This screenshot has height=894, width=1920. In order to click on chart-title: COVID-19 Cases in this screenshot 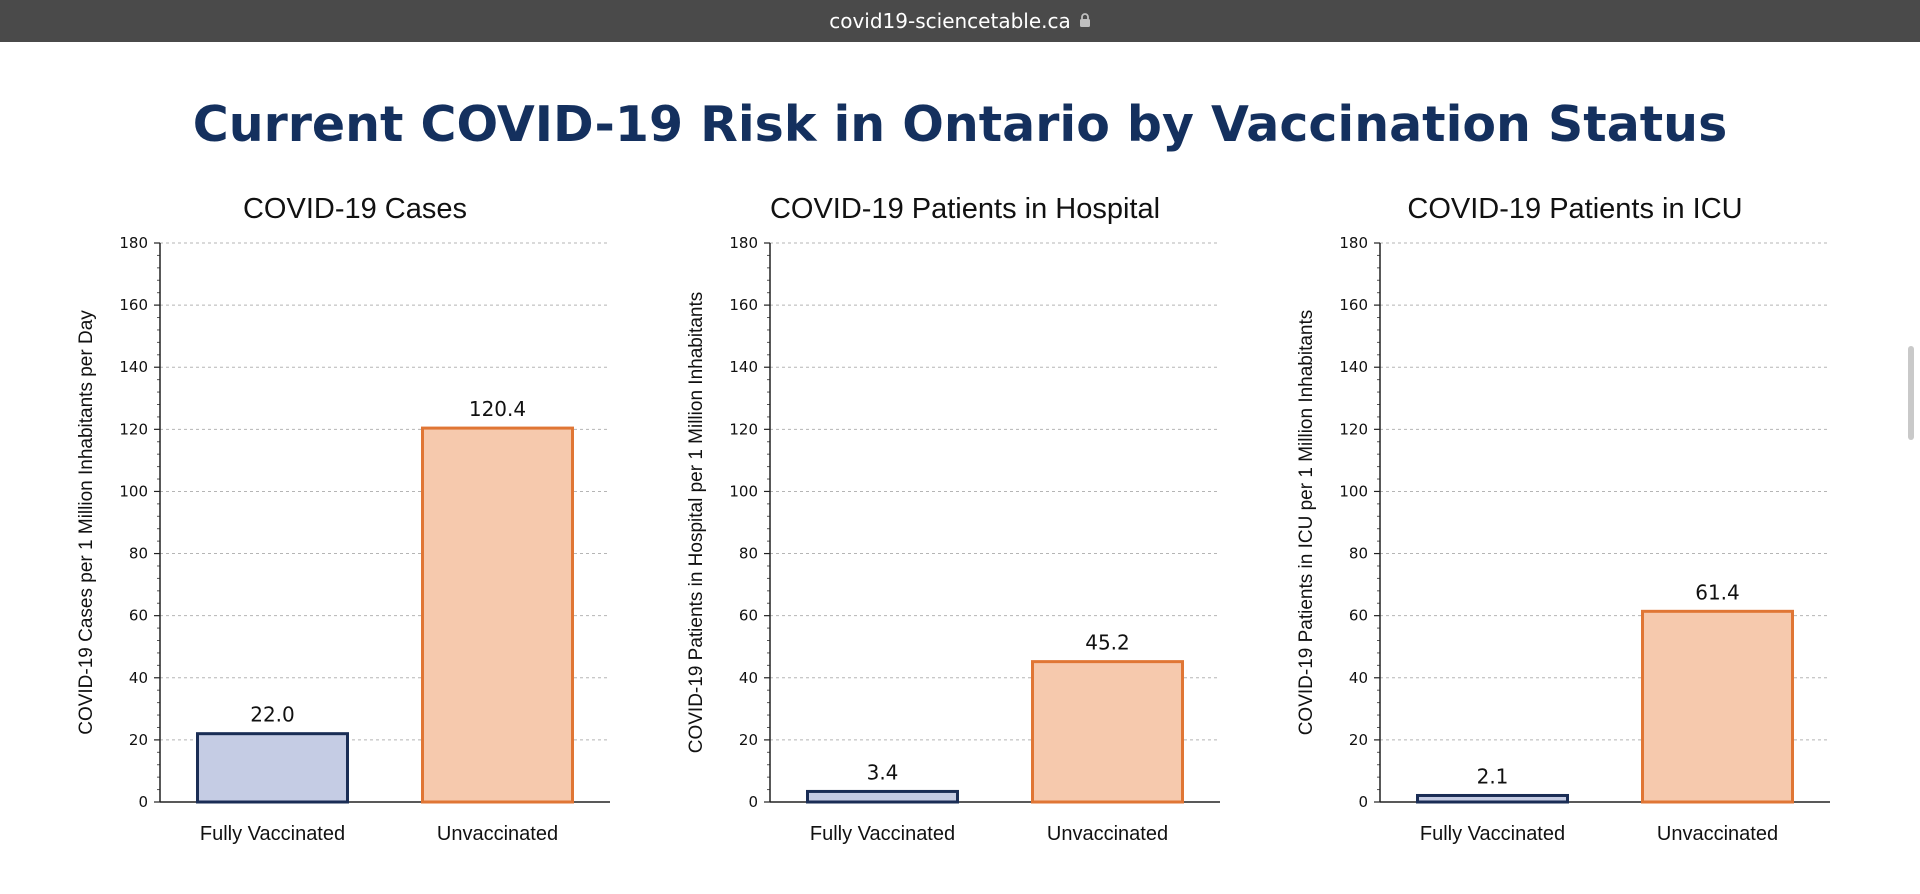, I will do `click(355, 209)`.